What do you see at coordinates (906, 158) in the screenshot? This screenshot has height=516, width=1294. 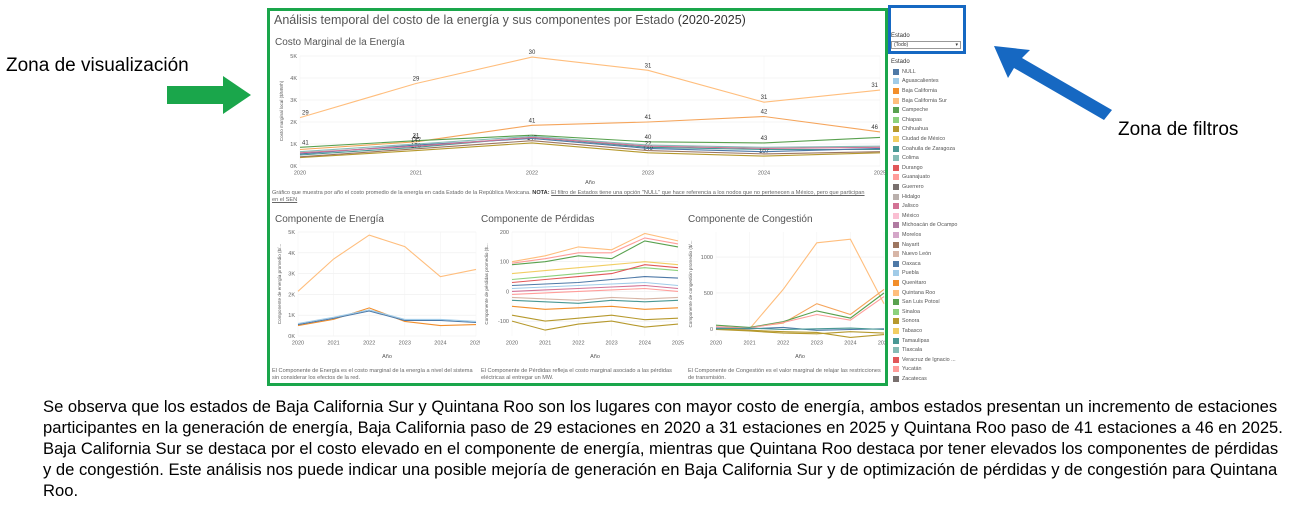 I see `legend-item: Colima` at bounding box center [906, 158].